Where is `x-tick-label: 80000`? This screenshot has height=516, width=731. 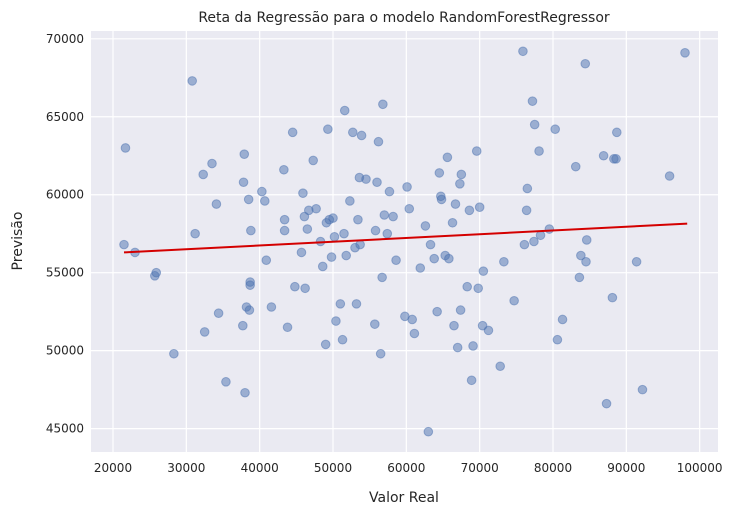 x-tick-label: 80000 is located at coordinates (553, 468).